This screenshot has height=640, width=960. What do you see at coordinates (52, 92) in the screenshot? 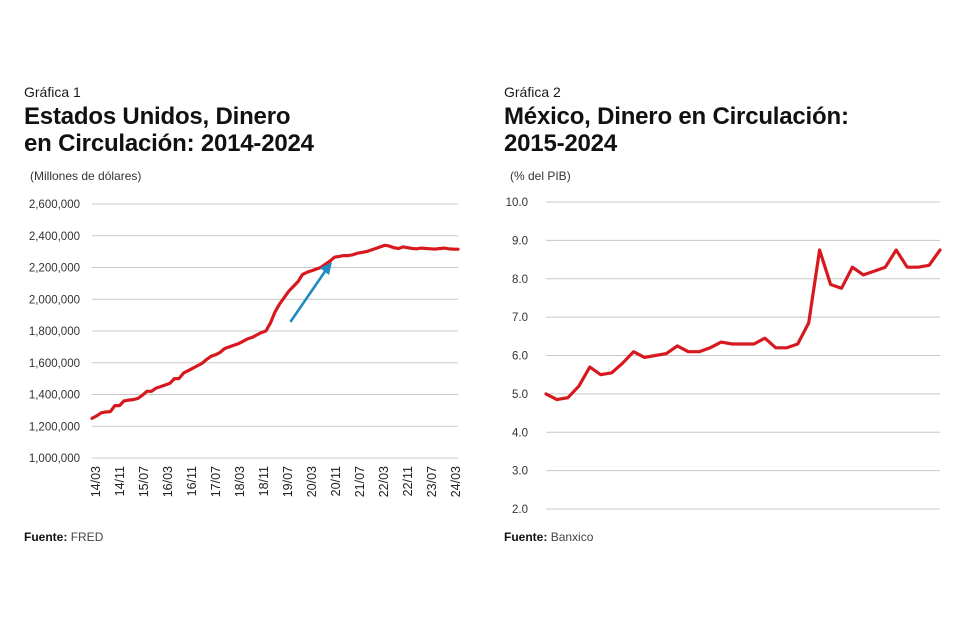
I see `chart-1-label: Gráfica 1` at bounding box center [52, 92].